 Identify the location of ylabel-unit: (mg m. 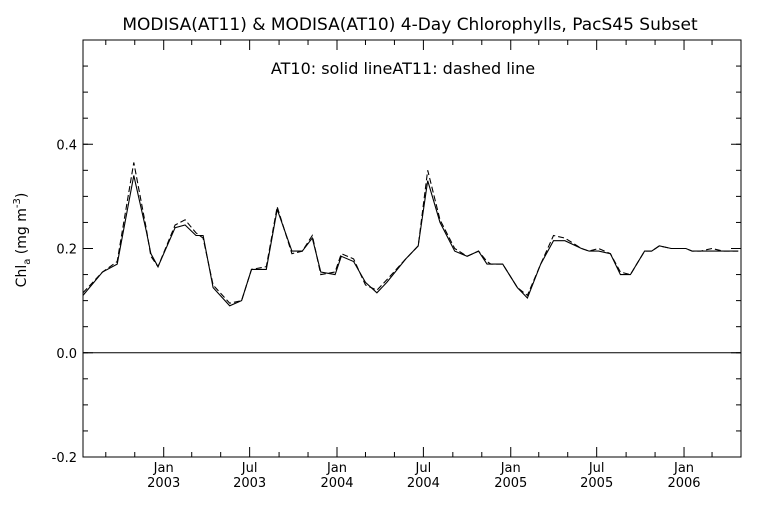
(22, 233).